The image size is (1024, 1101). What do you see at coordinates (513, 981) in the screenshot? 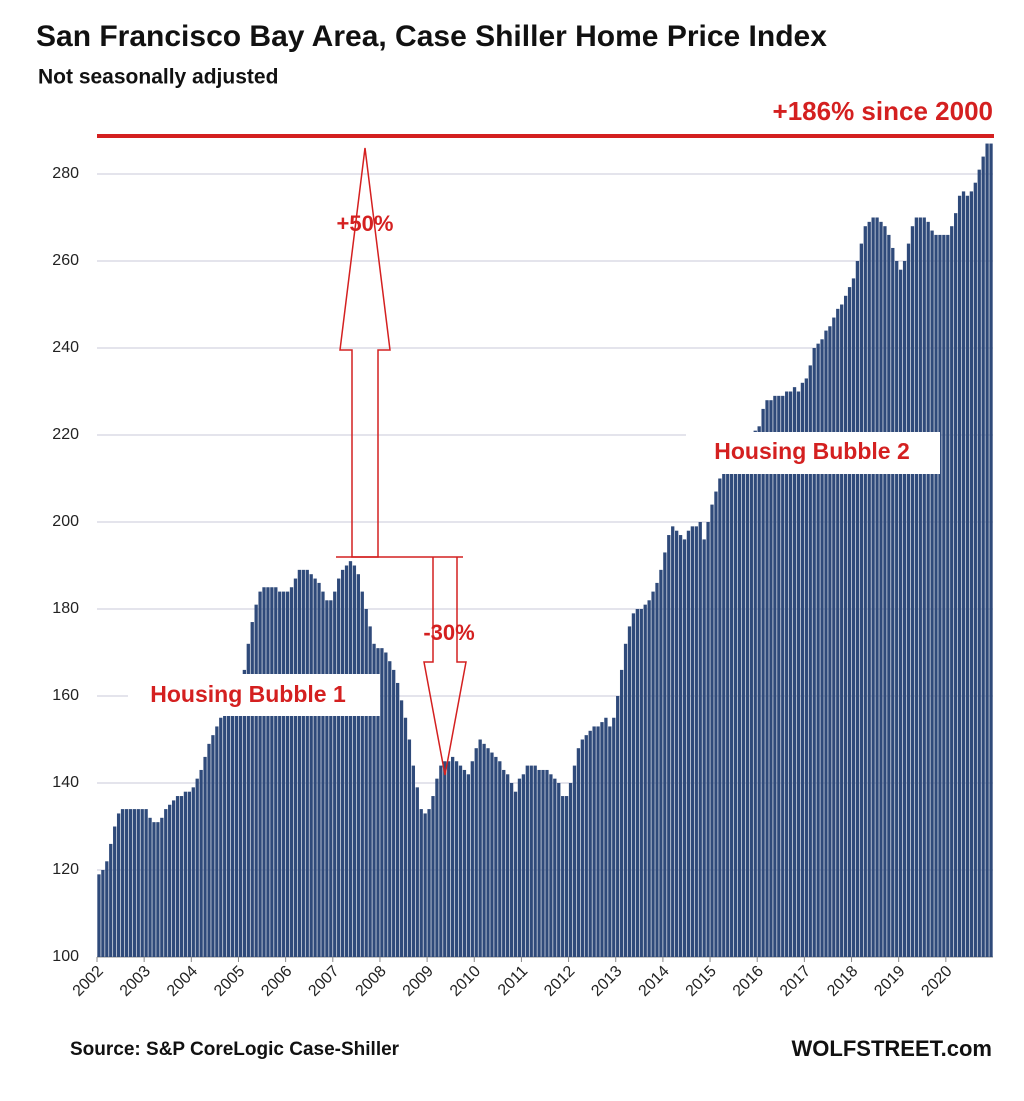
I see `x-tick-label: 2011` at bounding box center [513, 981].